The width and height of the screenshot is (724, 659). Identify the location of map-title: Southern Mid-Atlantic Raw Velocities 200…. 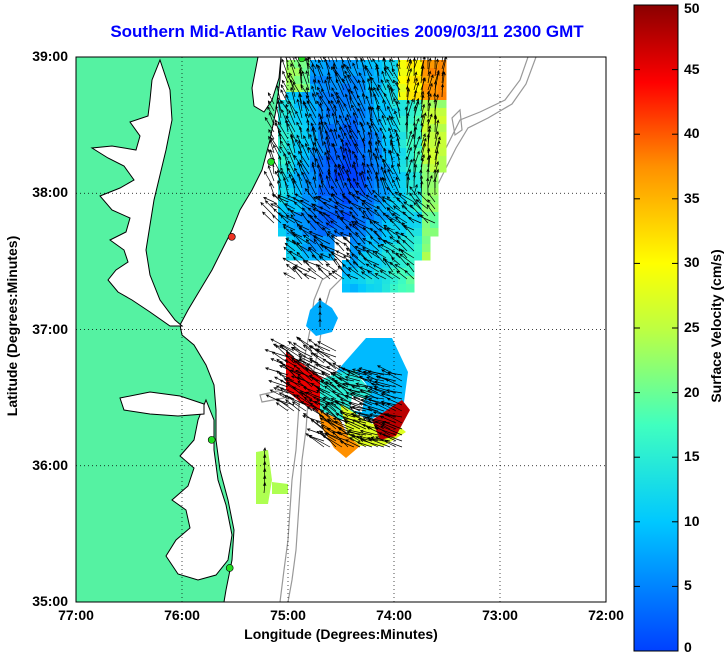
(347, 31).